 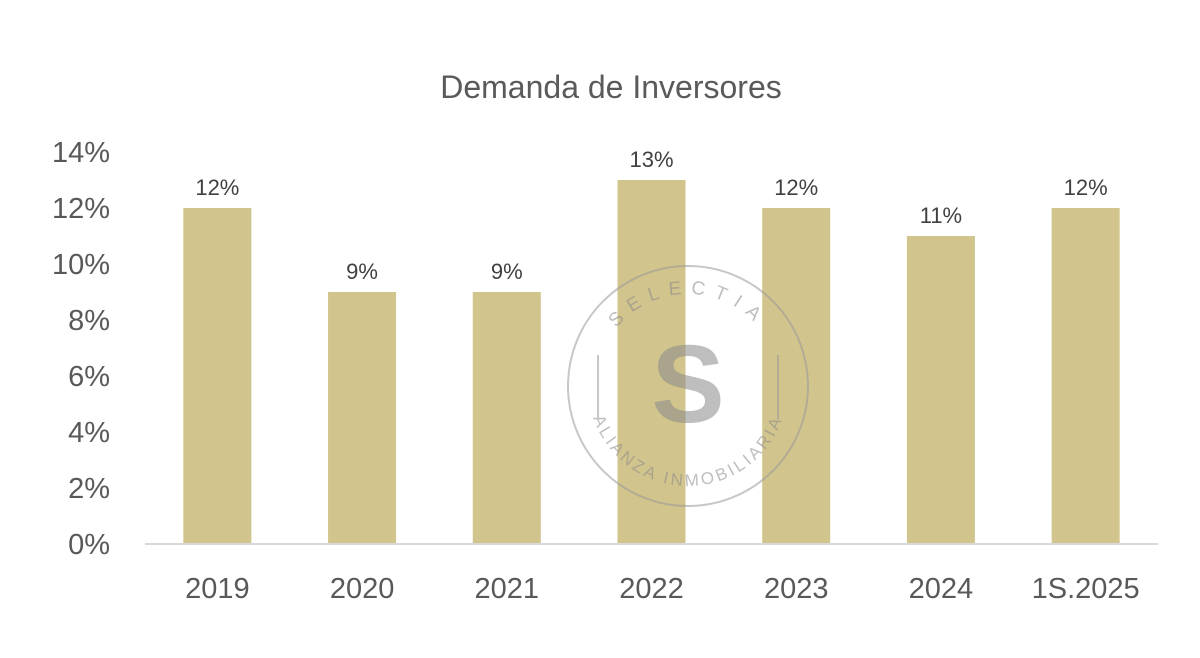 What do you see at coordinates (651, 589) in the screenshot?
I see `x-tick-label: 2022` at bounding box center [651, 589].